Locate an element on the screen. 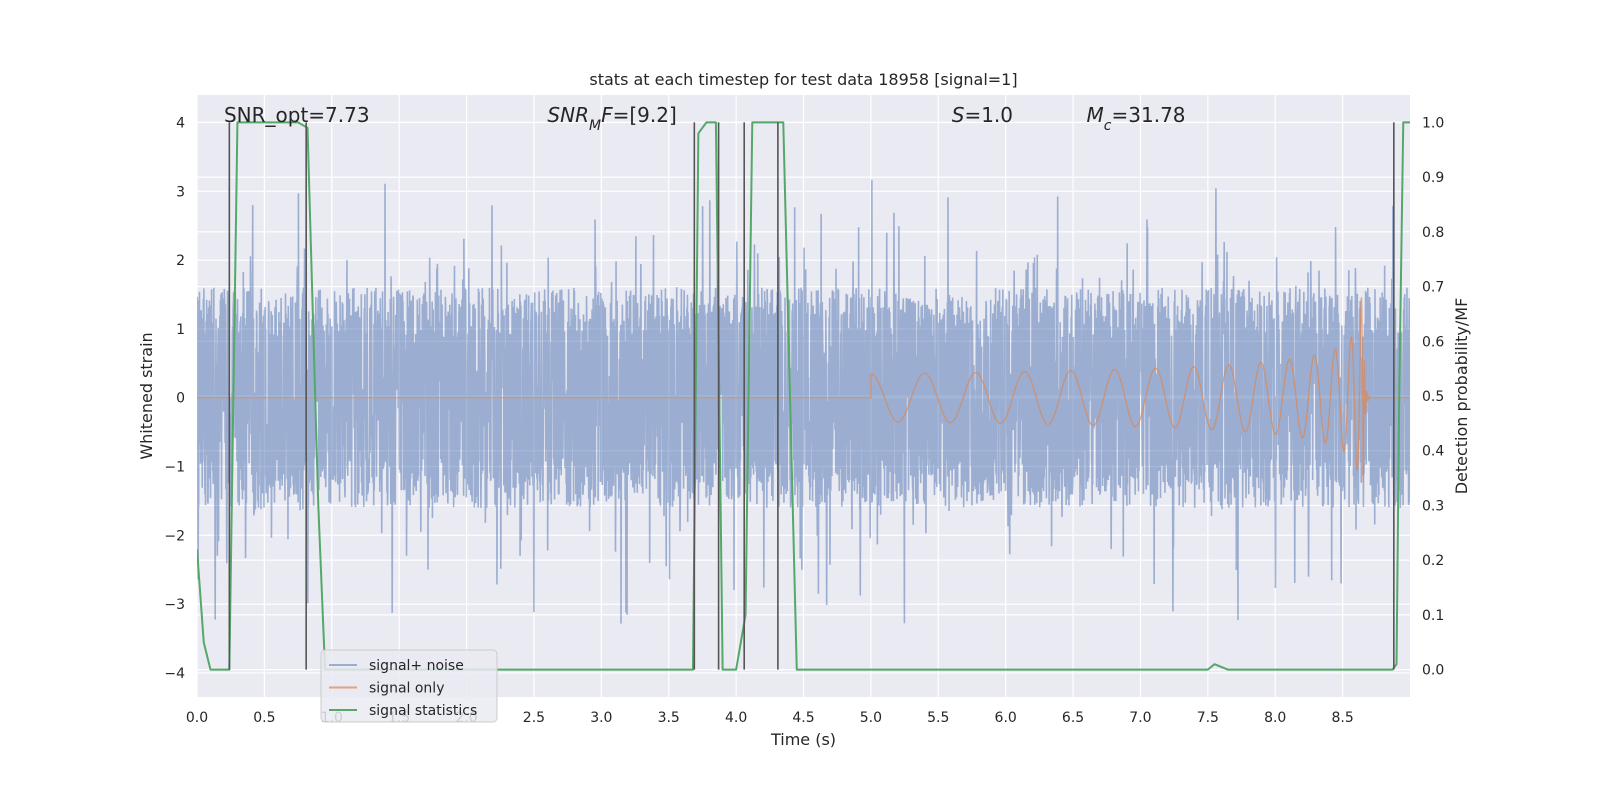 This screenshot has width=1600, height=800. annotation-s-value: S=1.0 is located at coordinates (982, 115).